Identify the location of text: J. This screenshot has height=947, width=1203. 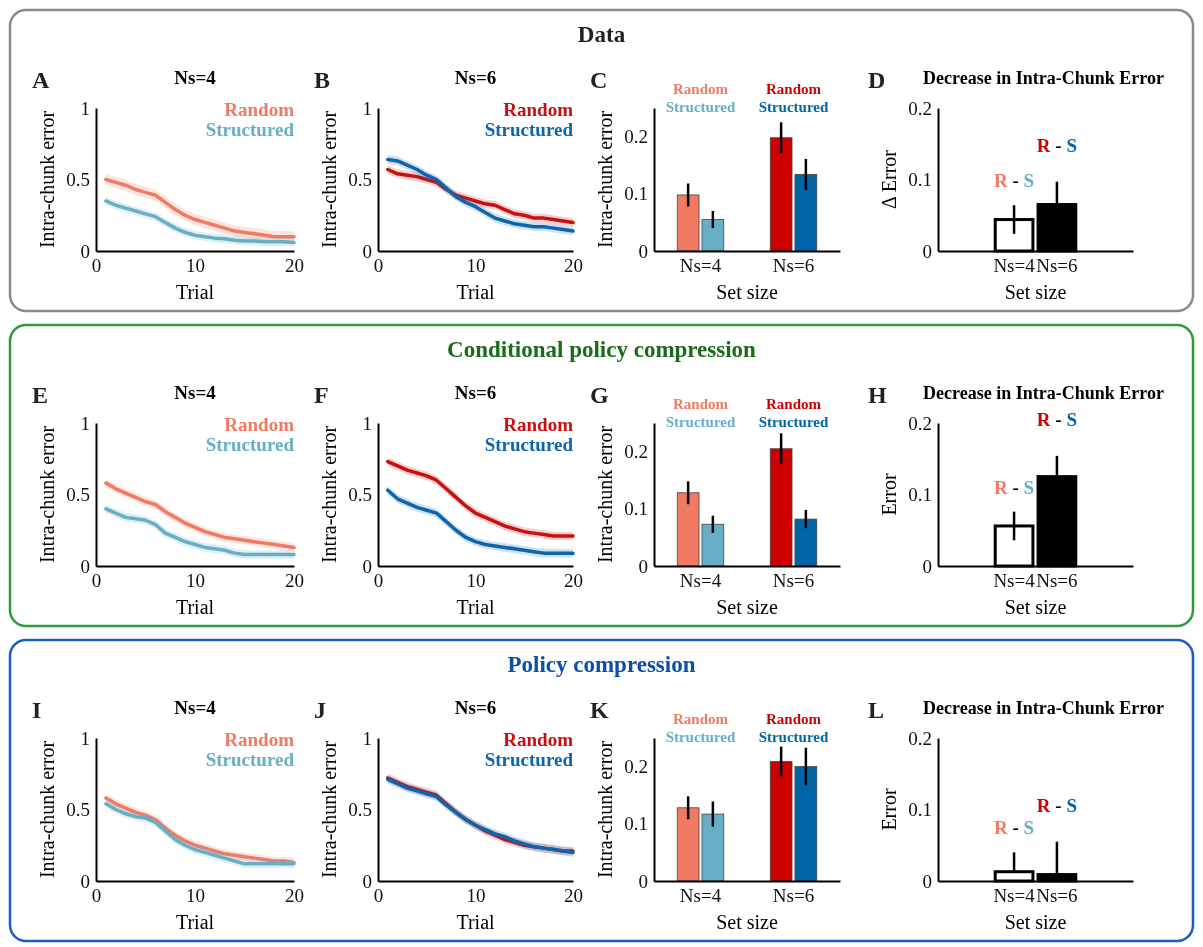
(320, 710).